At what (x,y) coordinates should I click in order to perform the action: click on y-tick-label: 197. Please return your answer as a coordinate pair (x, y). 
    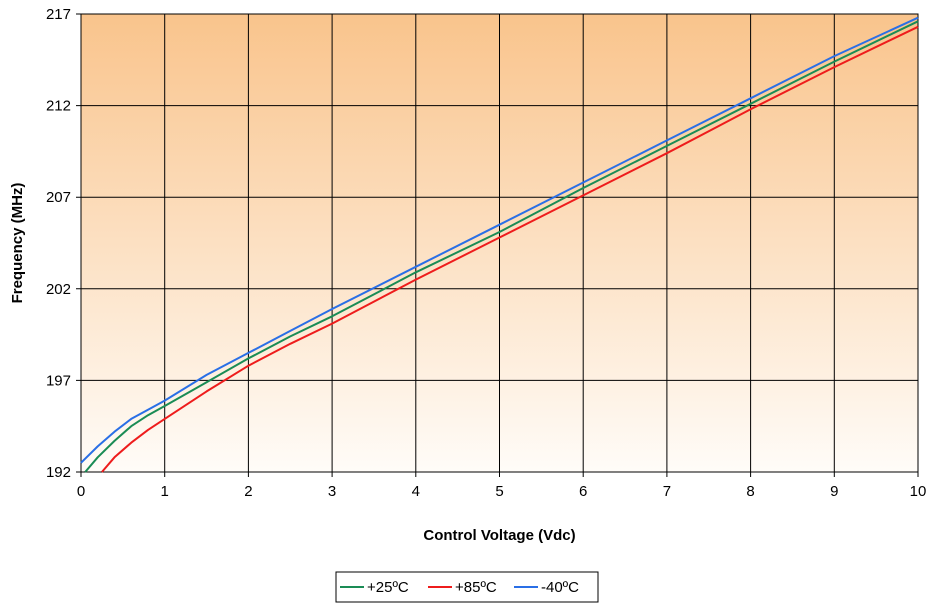
    Looking at the image, I should click on (58, 380).